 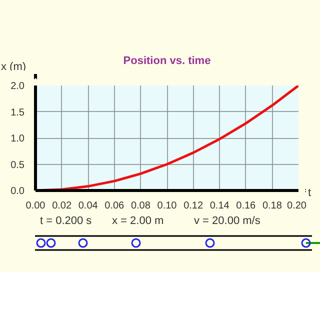 What do you see at coordinates (220, 206) in the screenshot?
I see `x-tick-label: 0.14` at bounding box center [220, 206].